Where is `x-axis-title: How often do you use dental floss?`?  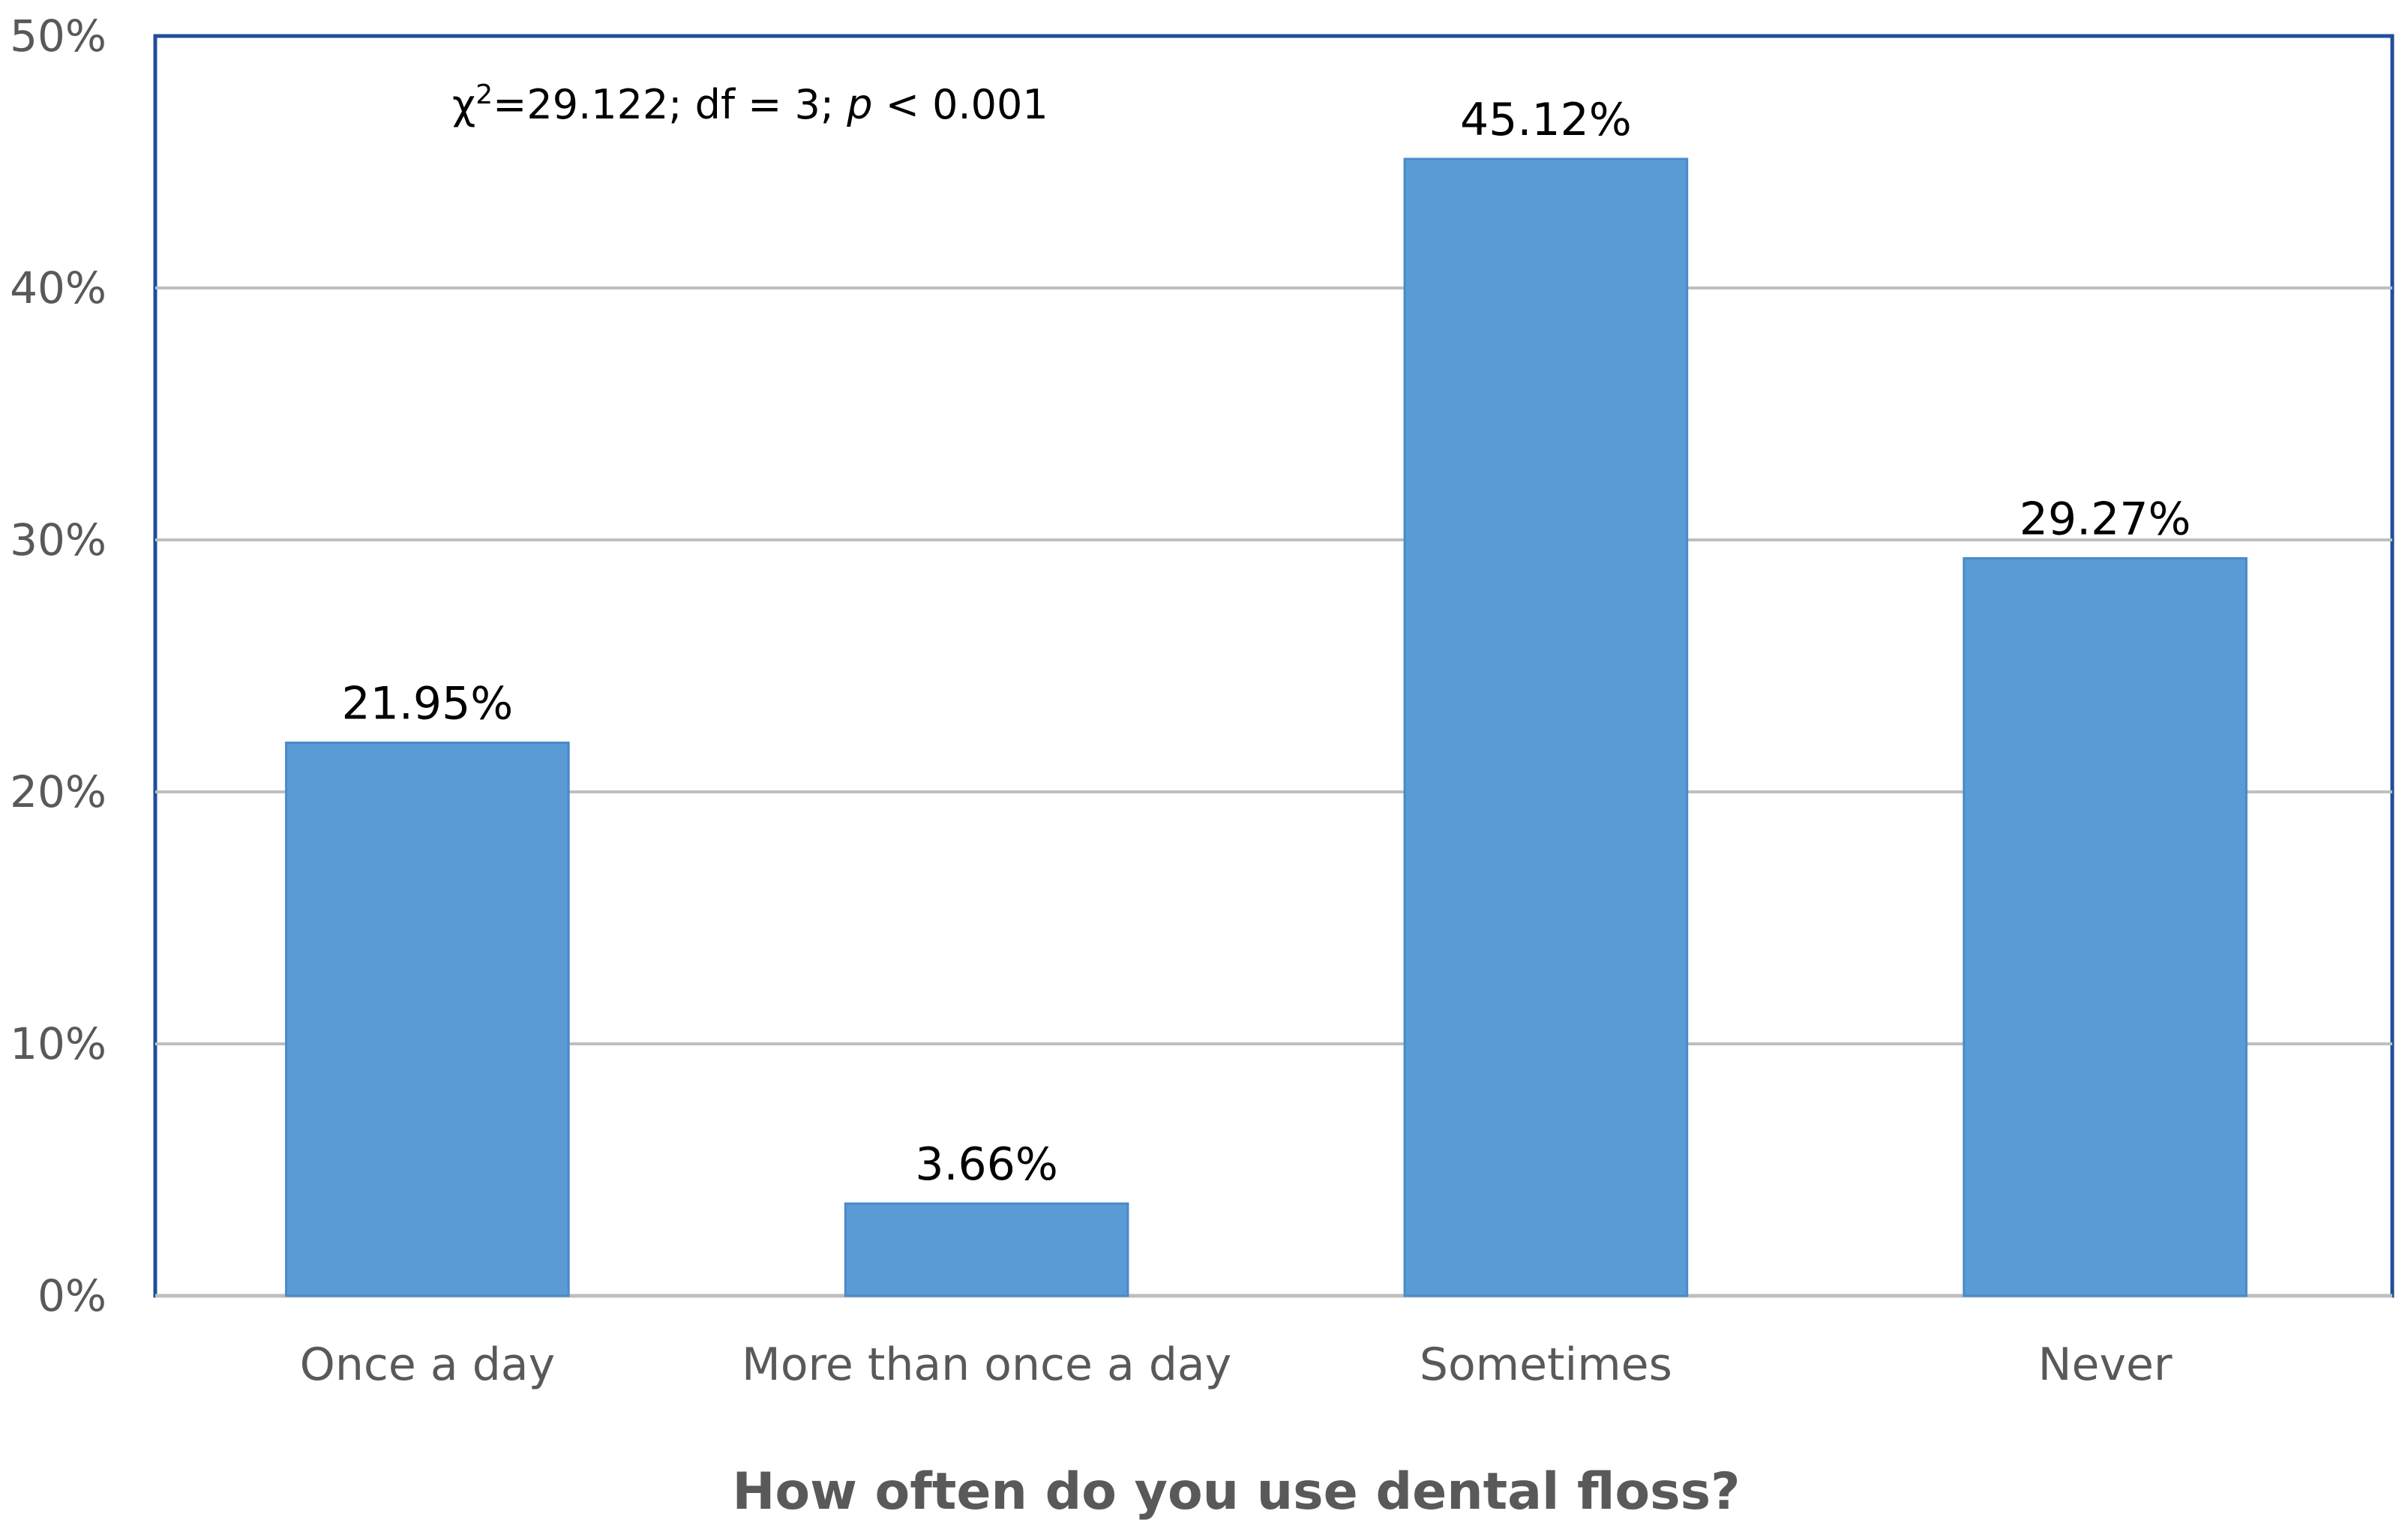 x-axis-title: How often do you use dental floss? is located at coordinates (1236, 1492).